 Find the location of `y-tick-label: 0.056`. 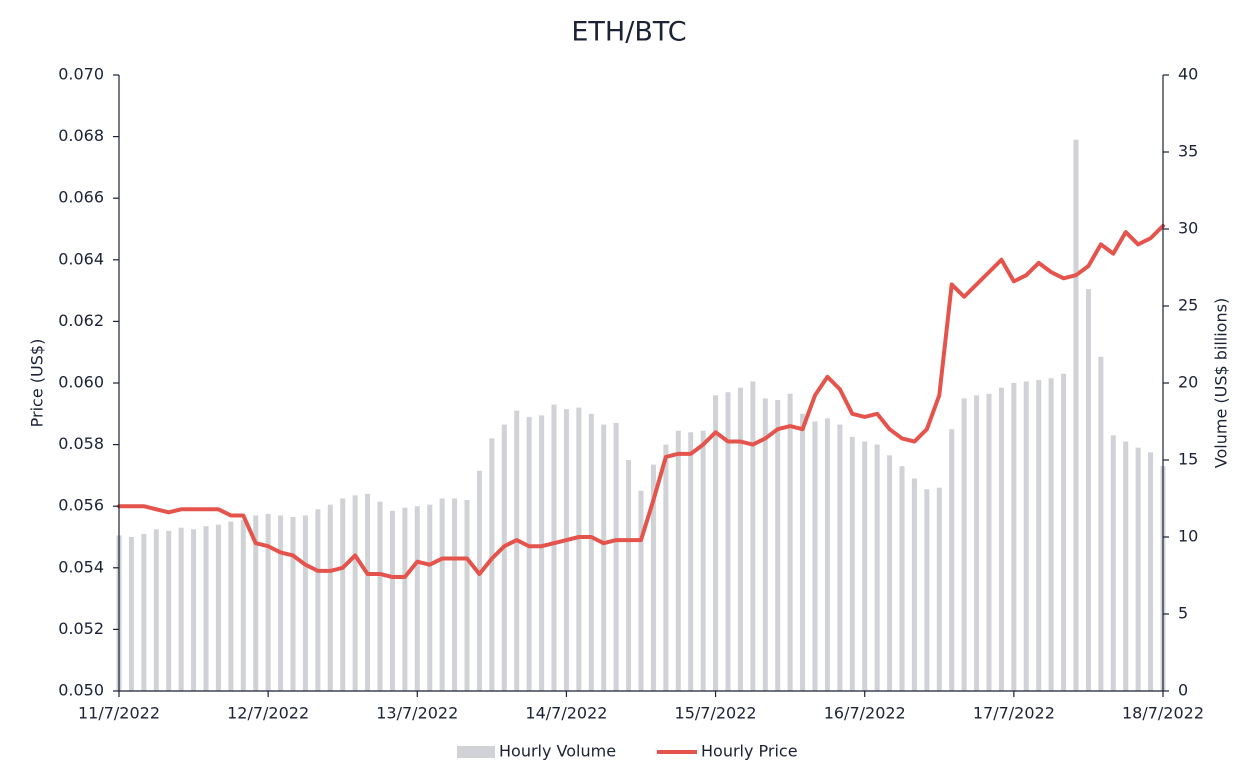

y-tick-label: 0.056 is located at coordinates (81, 505).